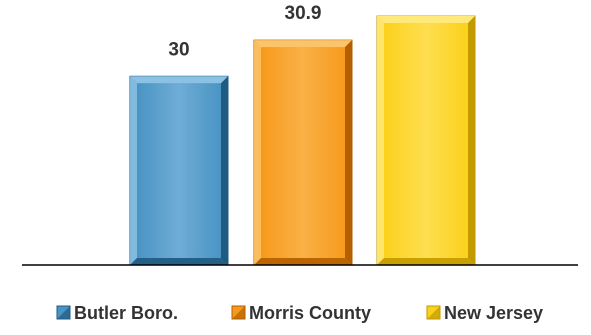 This screenshot has height=335, width=591. I want to click on legend-label: New Jersey, so click(493, 313).